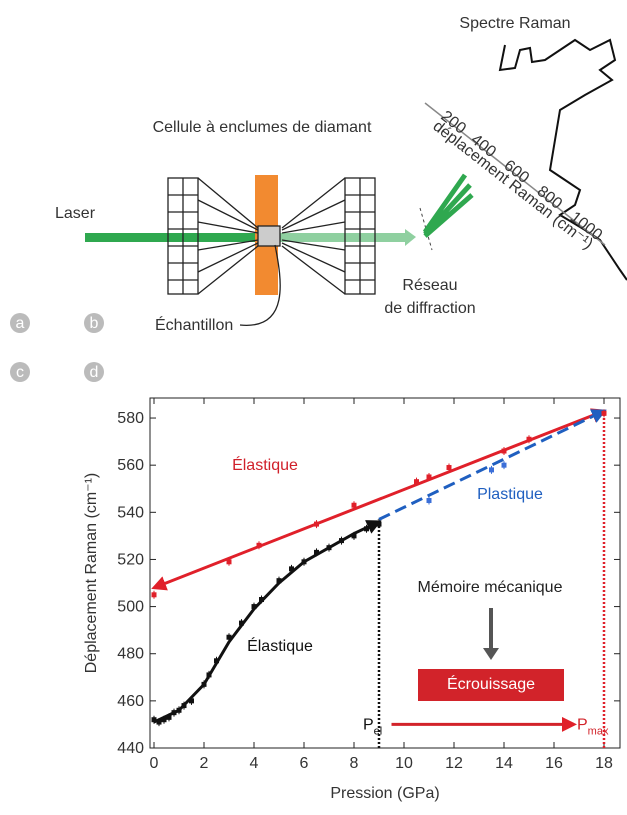 Image resolution: width=627 pixels, height=815 pixels. What do you see at coordinates (342, 237) in the screenshot?
I see `laser-beam-out` at bounding box center [342, 237].